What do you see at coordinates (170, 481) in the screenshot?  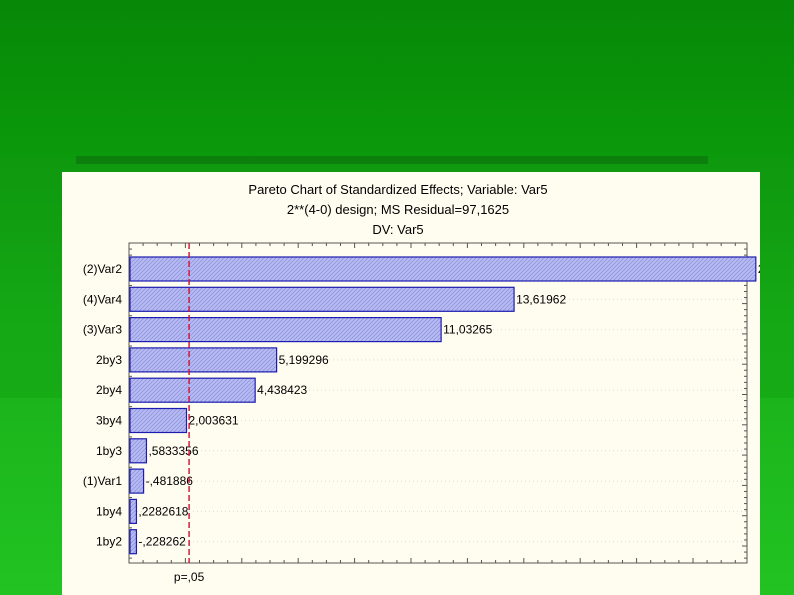 I see `data-label: -,481886` at bounding box center [170, 481].